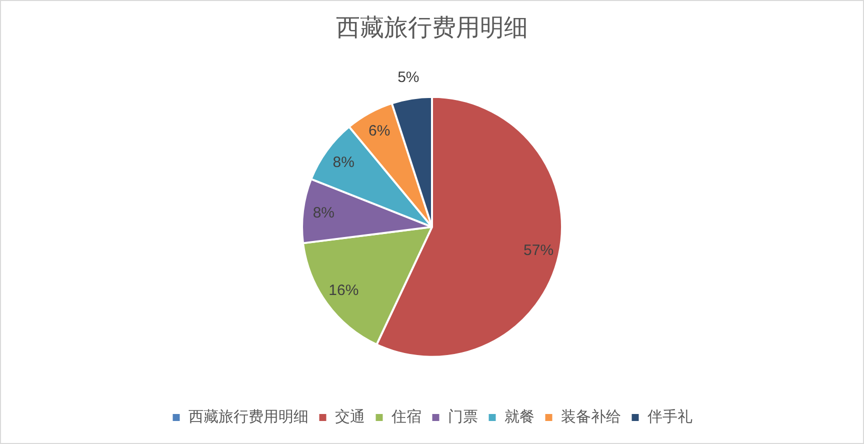 The image size is (864, 444). What do you see at coordinates (343, 291) in the screenshot?
I see `data-label: 16%` at bounding box center [343, 291].